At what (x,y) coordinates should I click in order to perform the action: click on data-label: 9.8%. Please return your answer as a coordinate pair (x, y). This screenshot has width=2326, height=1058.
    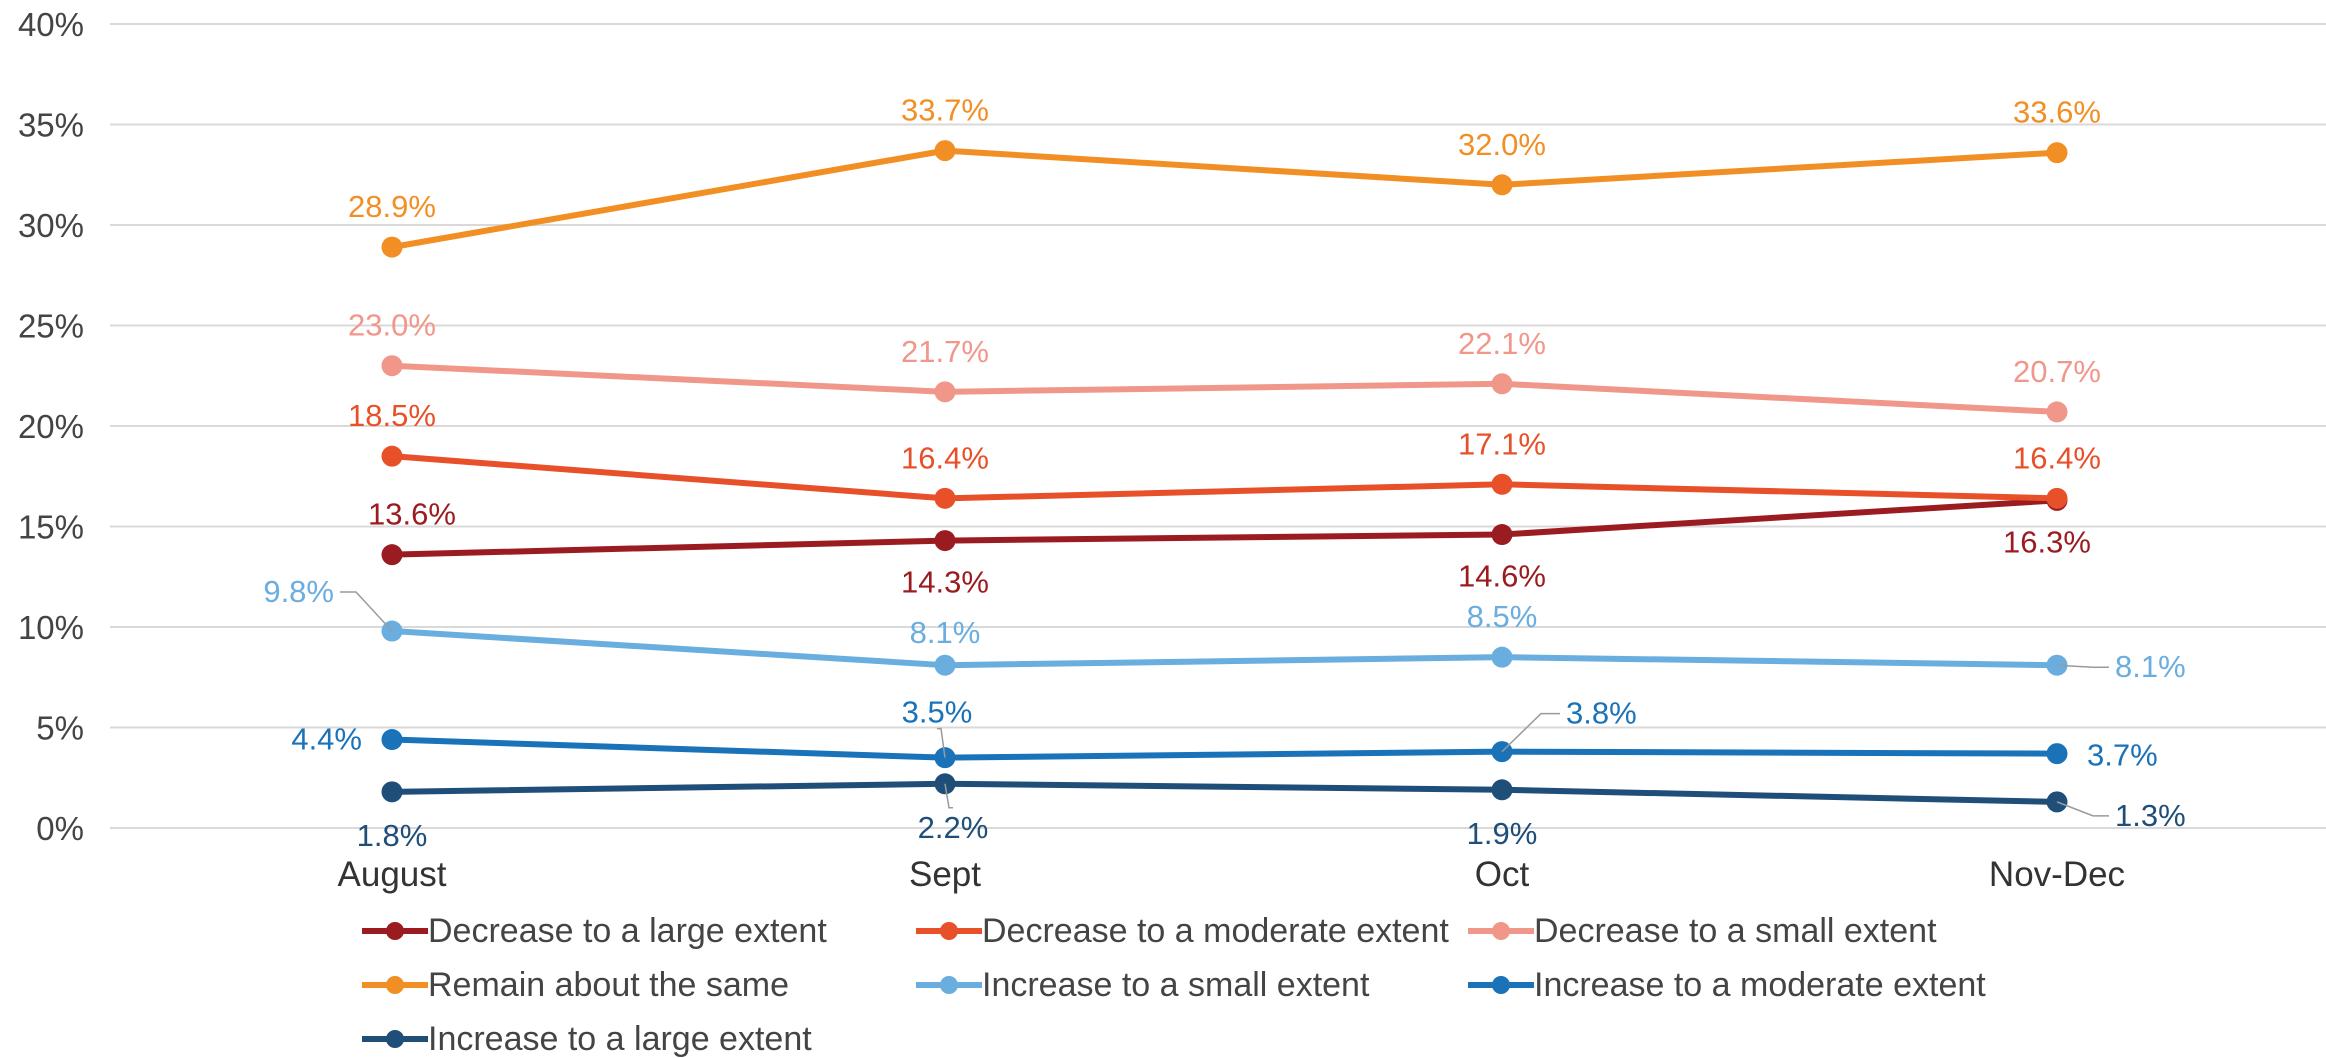
    Looking at the image, I should click on (298, 591).